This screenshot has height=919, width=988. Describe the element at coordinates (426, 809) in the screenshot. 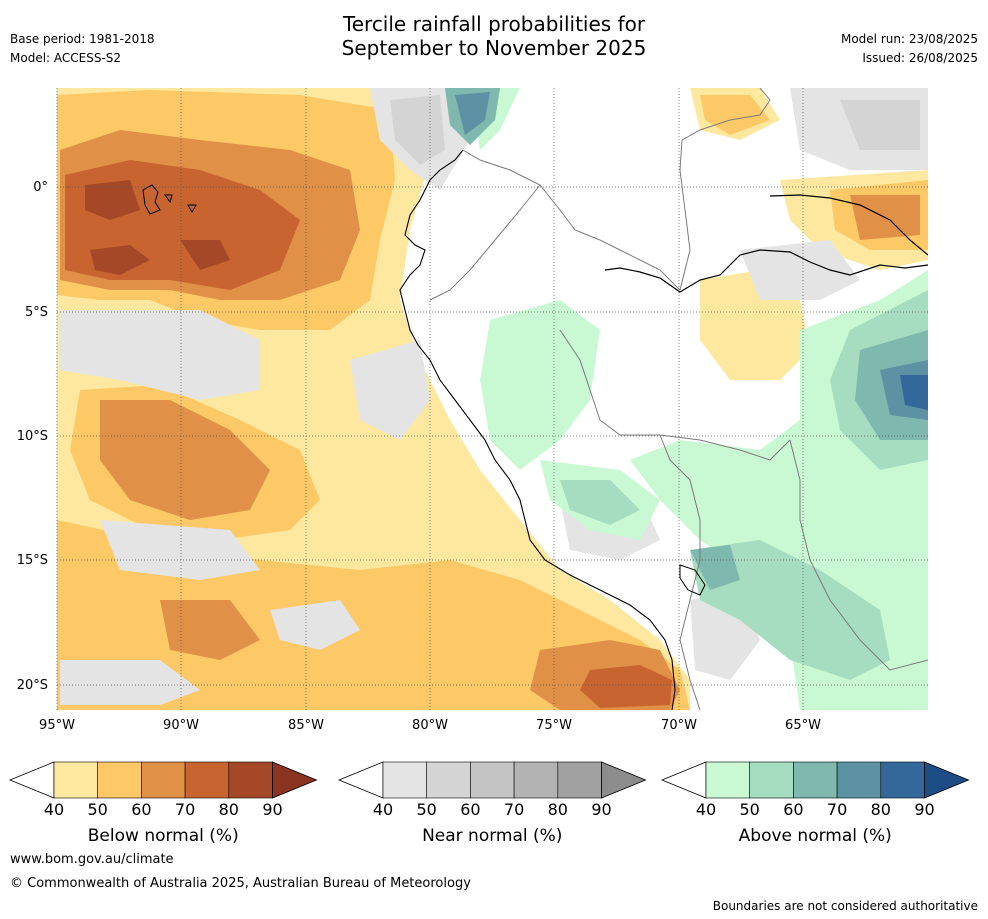

I see `near-normal-tick-label: 50` at that location.